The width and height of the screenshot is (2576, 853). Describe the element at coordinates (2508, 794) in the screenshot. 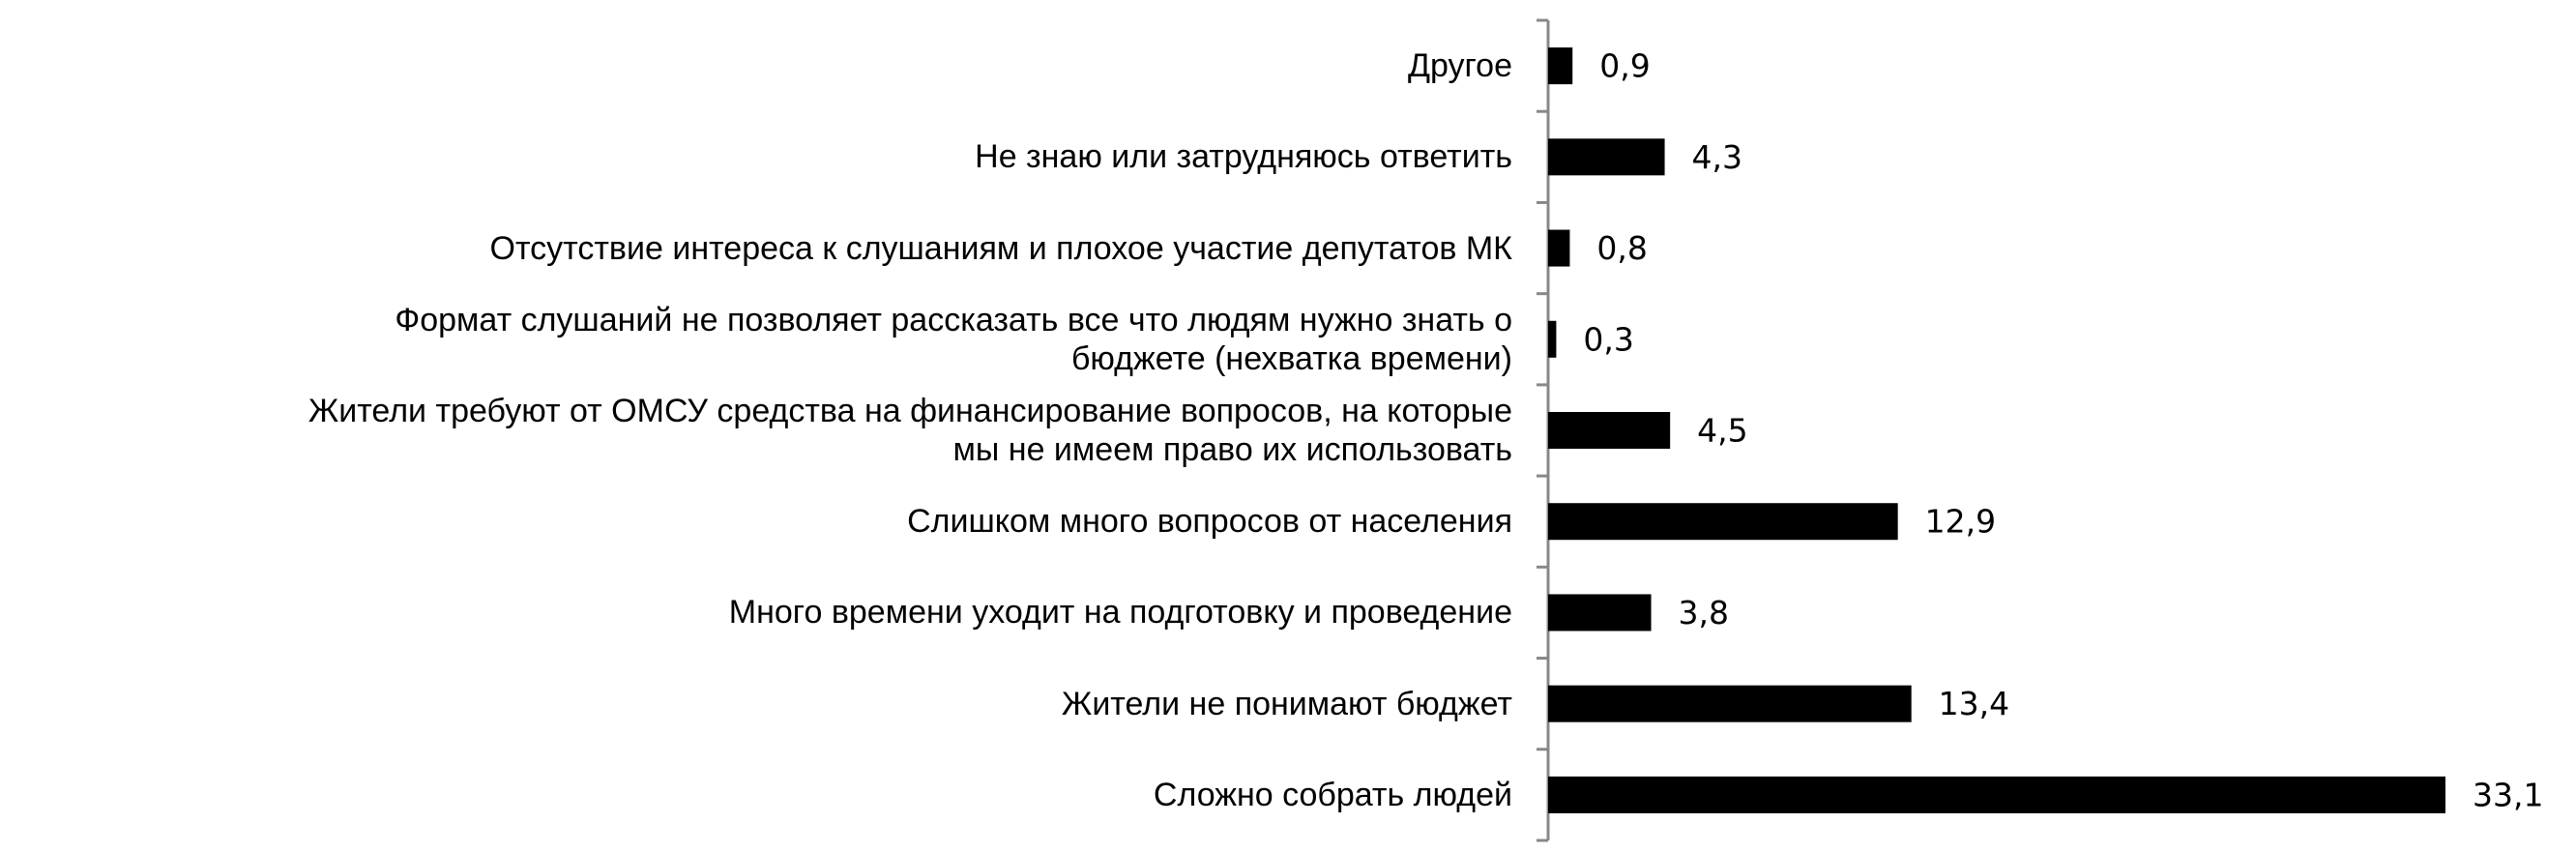

I see `value-label: 33,1` at that location.